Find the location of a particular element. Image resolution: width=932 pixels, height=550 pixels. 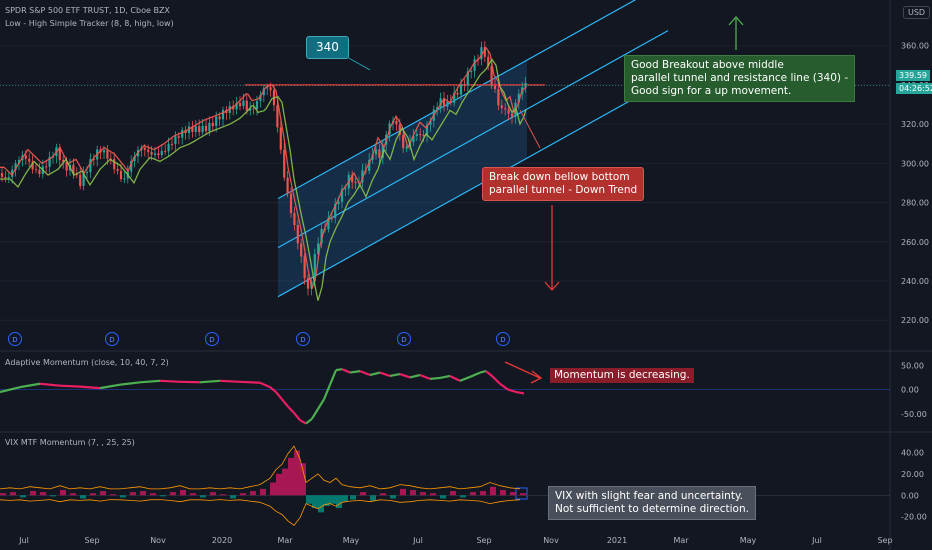

resistance-callout: 340 is located at coordinates (327, 47).